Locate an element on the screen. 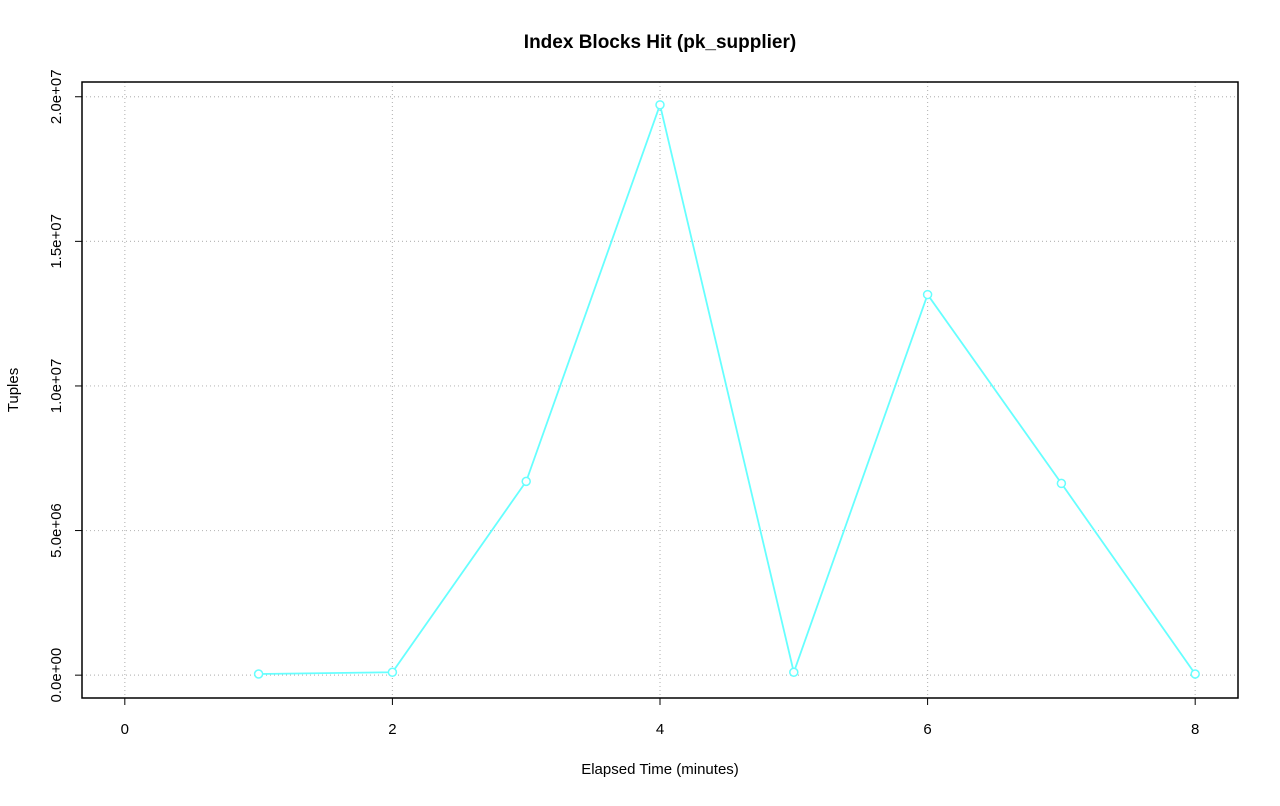 This screenshot has height=806, width=1280. chart-title: Index Blocks Hit (pk_supplier) is located at coordinates (660, 42).